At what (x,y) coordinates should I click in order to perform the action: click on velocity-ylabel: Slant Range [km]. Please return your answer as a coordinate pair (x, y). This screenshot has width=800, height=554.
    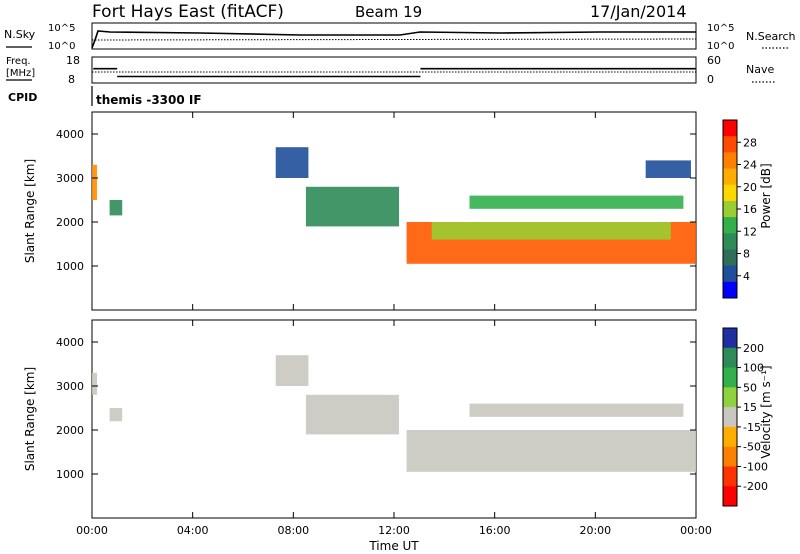
    Looking at the image, I should click on (30, 419).